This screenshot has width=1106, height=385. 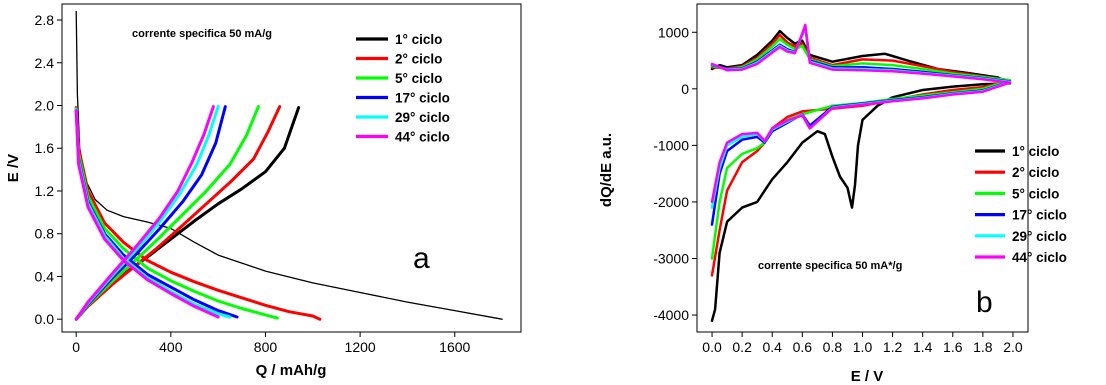 What do you see at coordinates (45, 234) in the screenshot?
I see `chart-a-y-tick-label: 0.8` at bounding box center [45, 234].